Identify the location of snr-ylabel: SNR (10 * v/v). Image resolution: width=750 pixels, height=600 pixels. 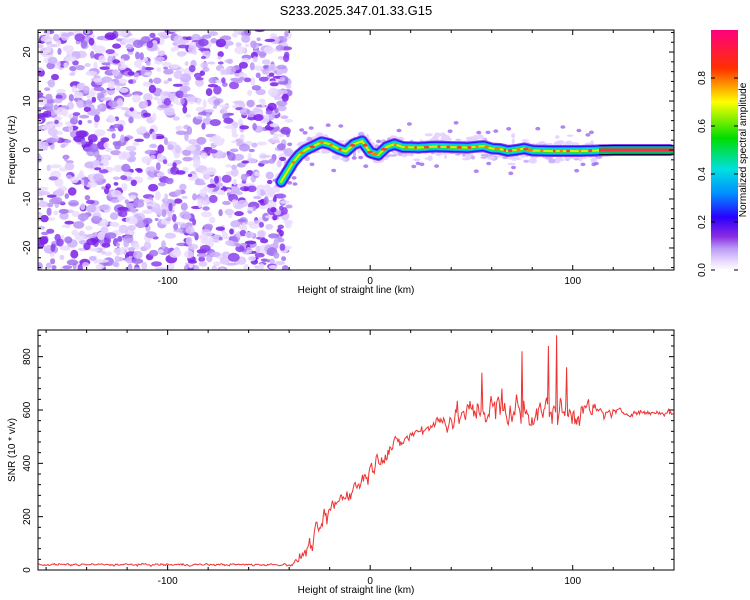
(12, 450).